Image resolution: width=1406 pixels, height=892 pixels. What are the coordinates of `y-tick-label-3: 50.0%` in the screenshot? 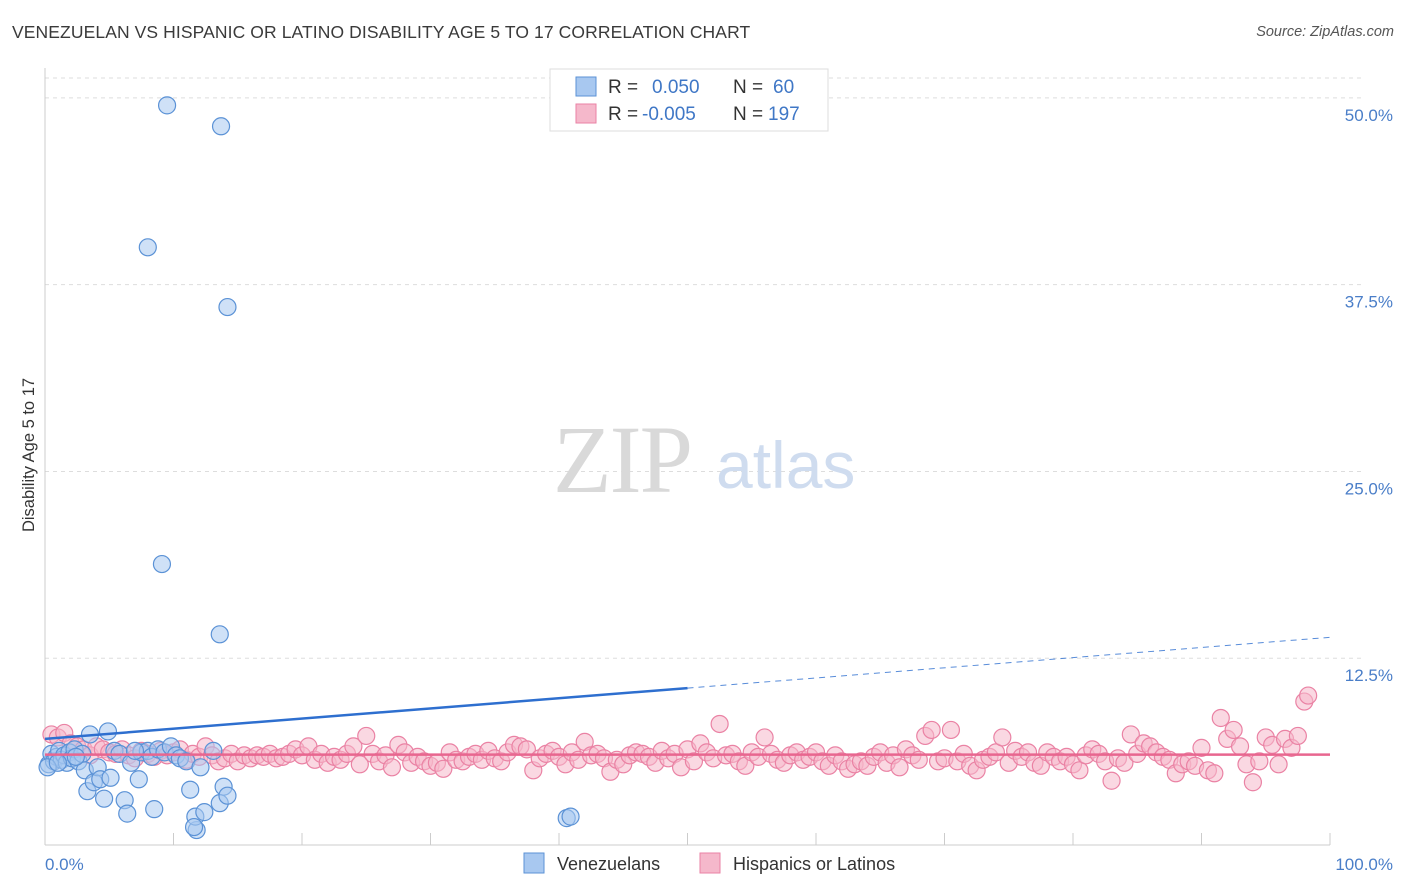 It's located at (1369, 115).